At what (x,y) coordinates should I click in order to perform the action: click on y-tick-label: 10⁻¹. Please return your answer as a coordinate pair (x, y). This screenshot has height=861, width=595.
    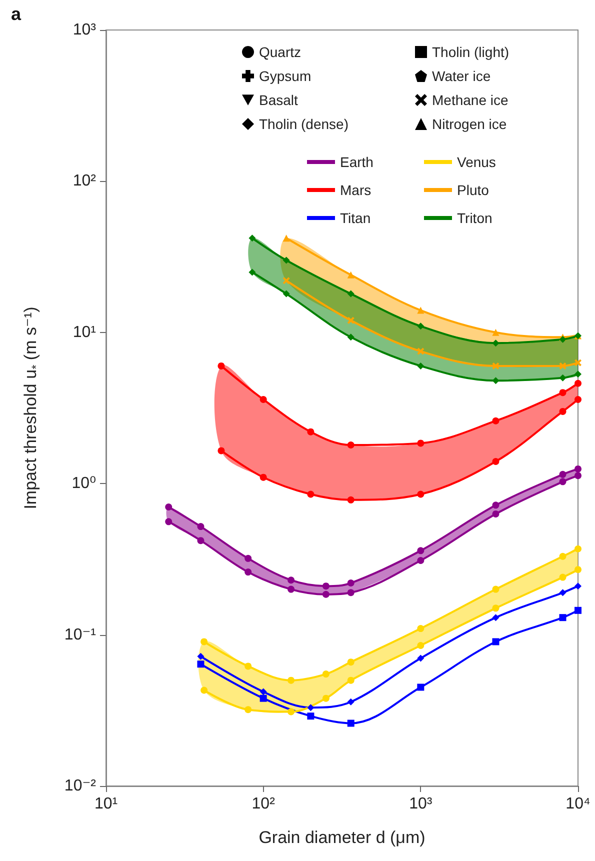
    Looking at the image, I should click on (80, 635).